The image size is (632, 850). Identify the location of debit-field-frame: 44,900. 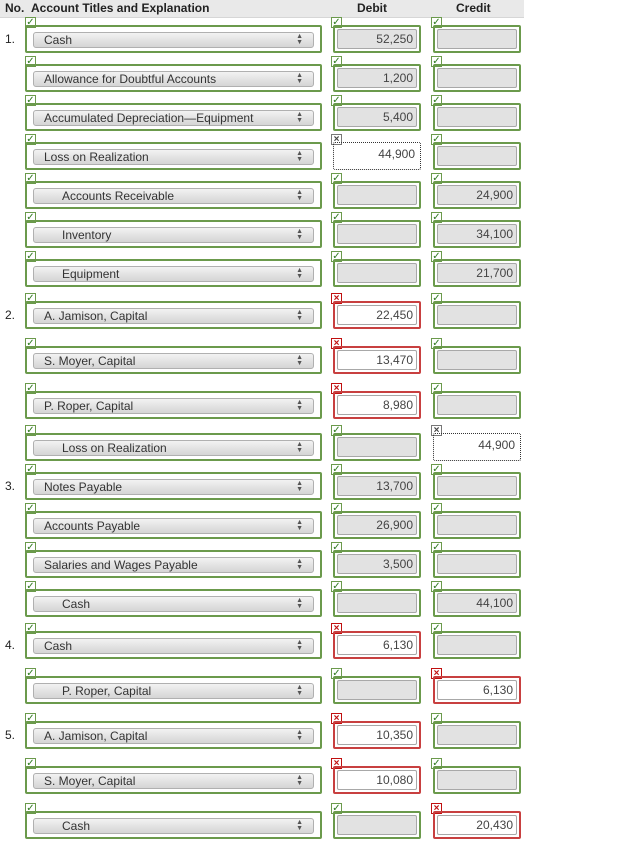
(377, 156).